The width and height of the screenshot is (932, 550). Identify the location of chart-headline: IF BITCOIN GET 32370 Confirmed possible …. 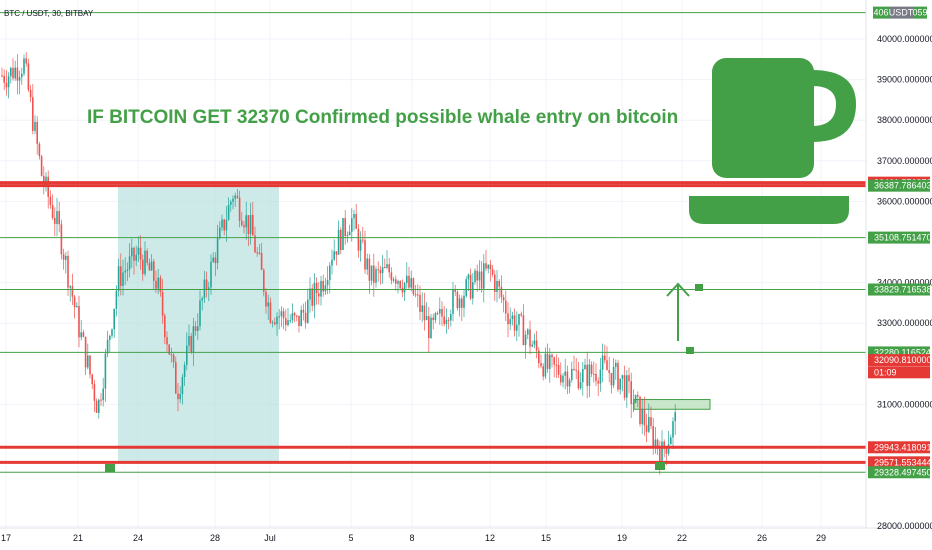
(382, 117).